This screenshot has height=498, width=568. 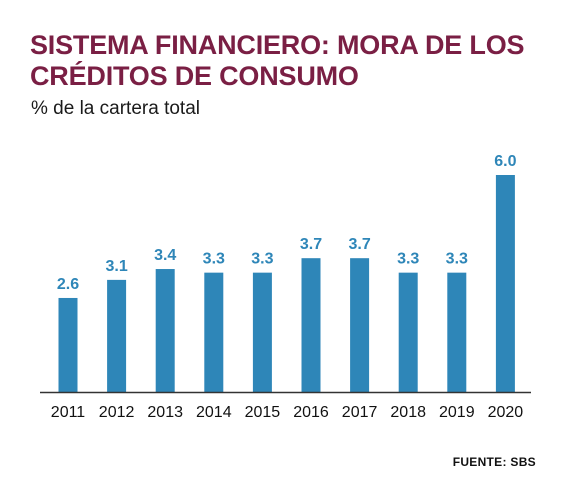 What do you see at coordinates (68, 284) in the screenshot?
I see `data-label-2011: 2.6` at bounding box center [68, 284].